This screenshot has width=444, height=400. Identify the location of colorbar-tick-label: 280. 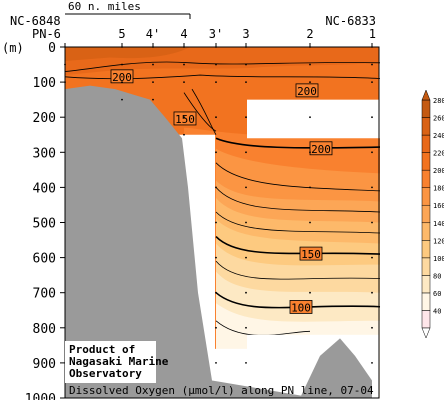
(438, 101).